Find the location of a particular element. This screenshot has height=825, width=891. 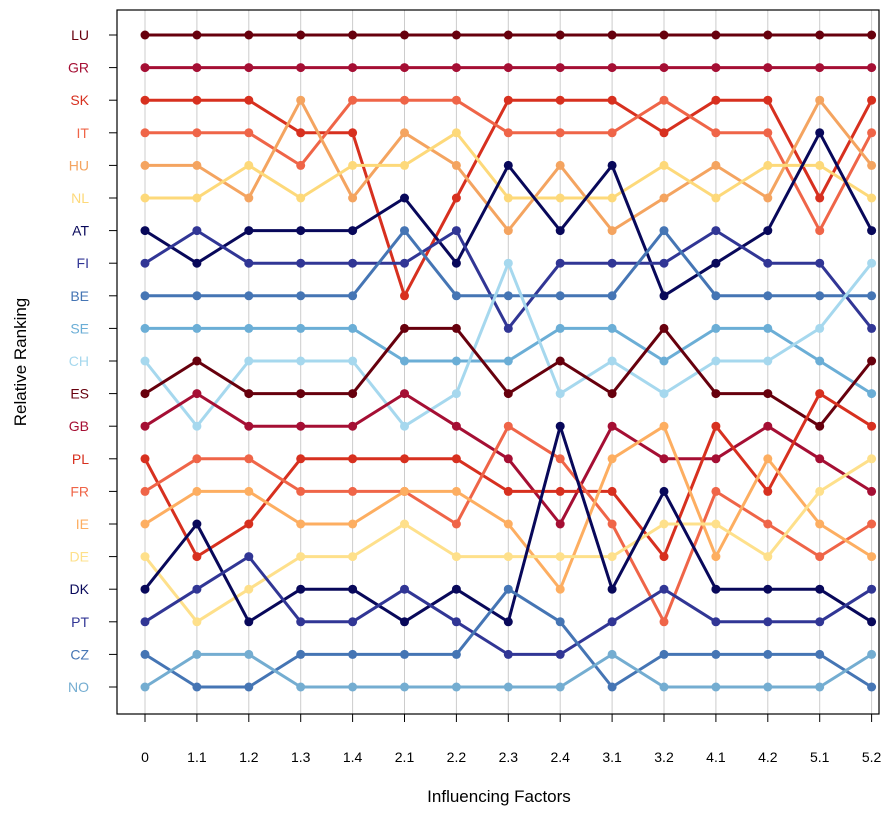

point-pt-3.1 is located at coordinates (612, 622).